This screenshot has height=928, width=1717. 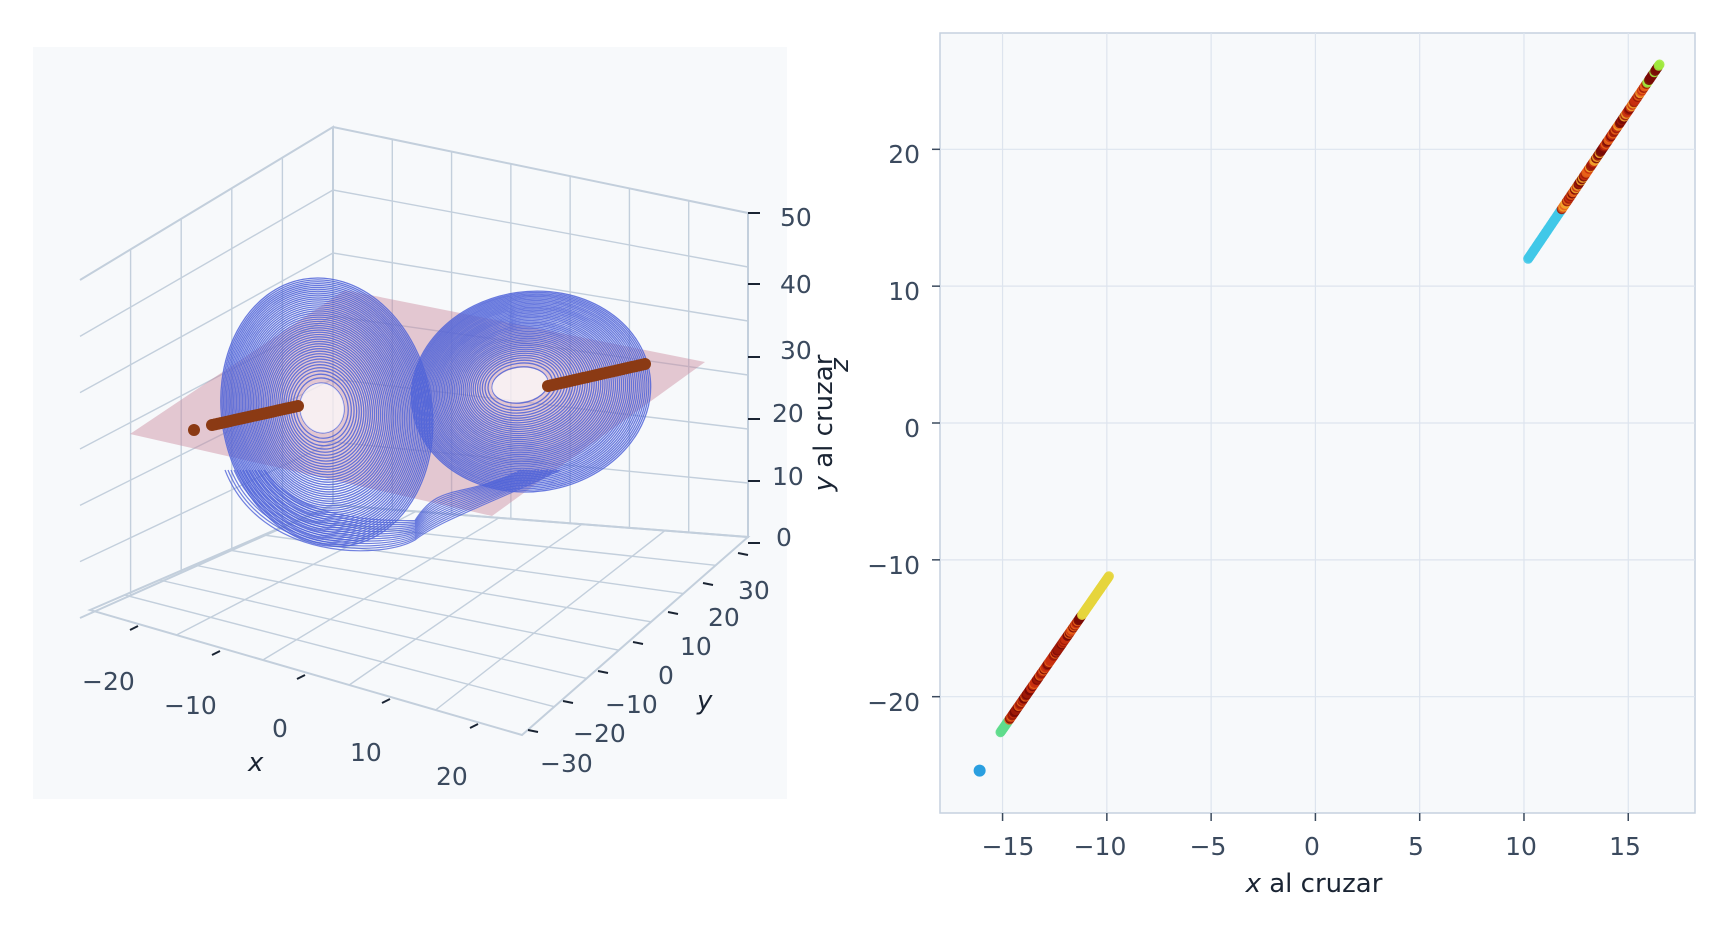 I want to click on right-hole, so click(x=520, y=385).